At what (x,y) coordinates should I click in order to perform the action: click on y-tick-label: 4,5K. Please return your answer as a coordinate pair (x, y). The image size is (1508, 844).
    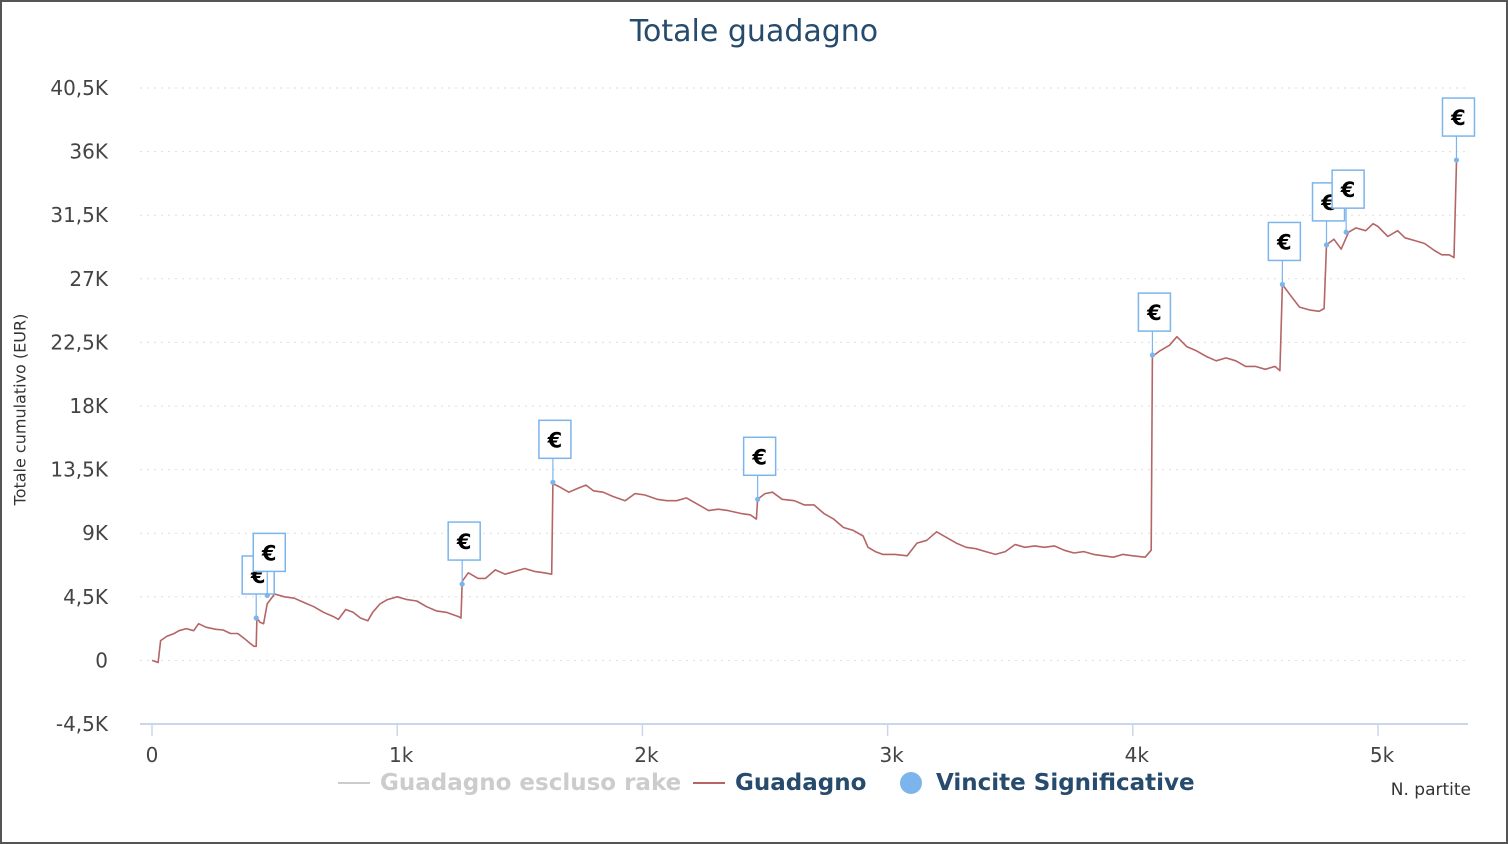
    Looking at the image, I should click on (86, 597).